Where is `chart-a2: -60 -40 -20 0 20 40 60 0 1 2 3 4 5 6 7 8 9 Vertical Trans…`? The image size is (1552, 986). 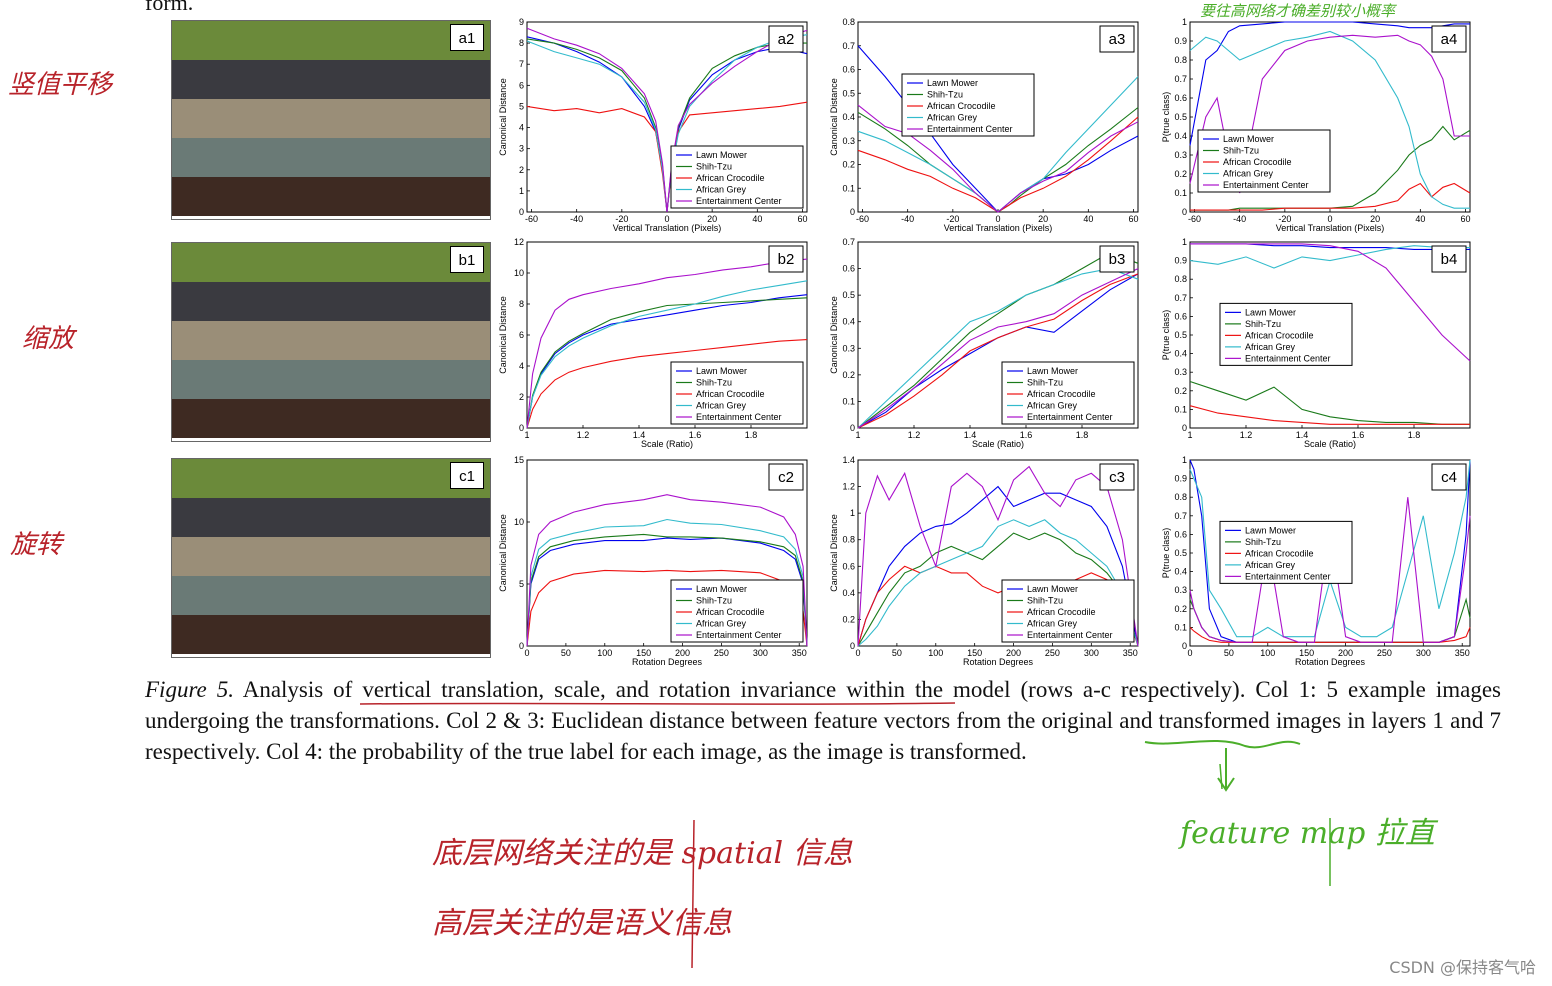 chart-a2: -60 -40 -20 0 20 40 60 0 1 2 3 4 5 6 7 8 9 Vertical Trans… is located at coordinates (653, 125).